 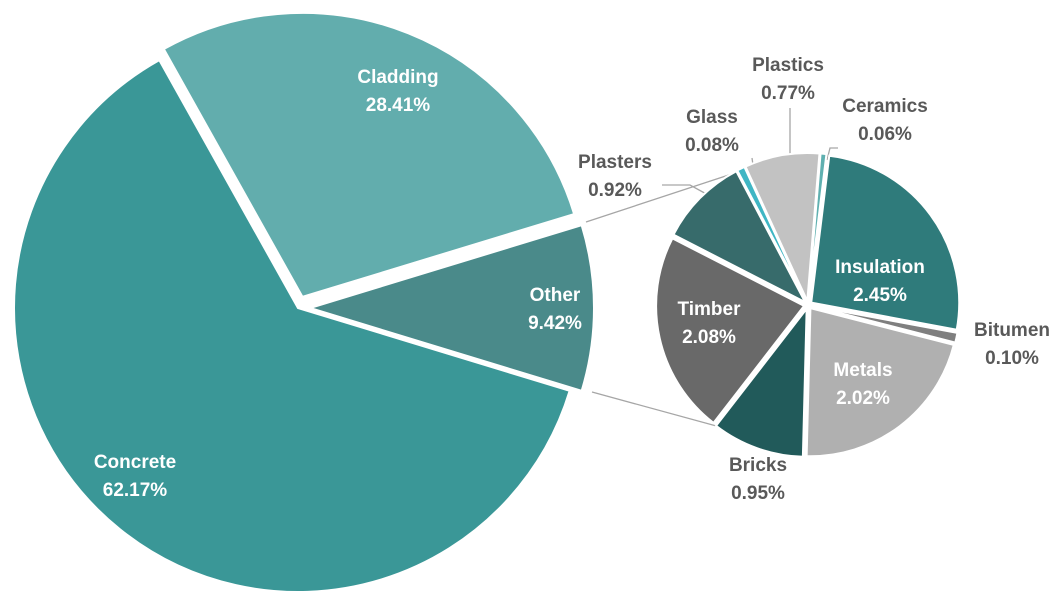 I want to click on slice-value: 9.42%, so click(x=555, y=323).